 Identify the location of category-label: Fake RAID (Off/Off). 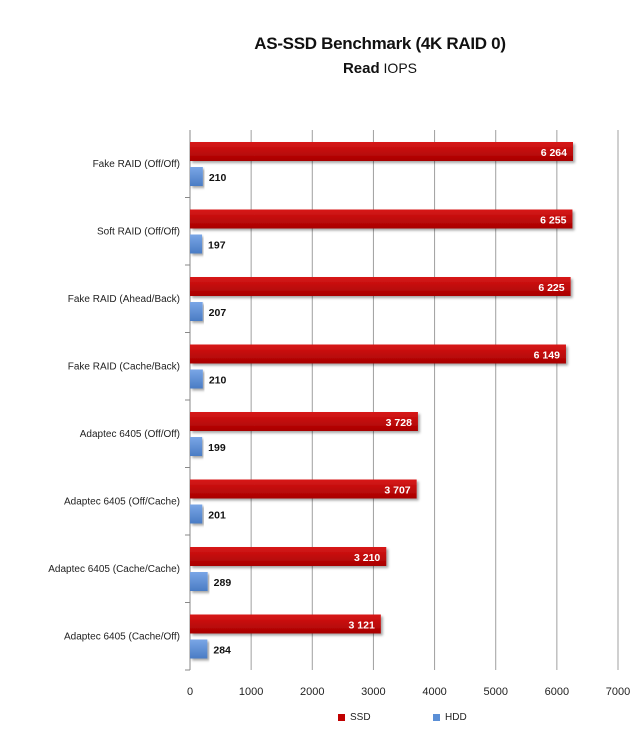
(136, 164).